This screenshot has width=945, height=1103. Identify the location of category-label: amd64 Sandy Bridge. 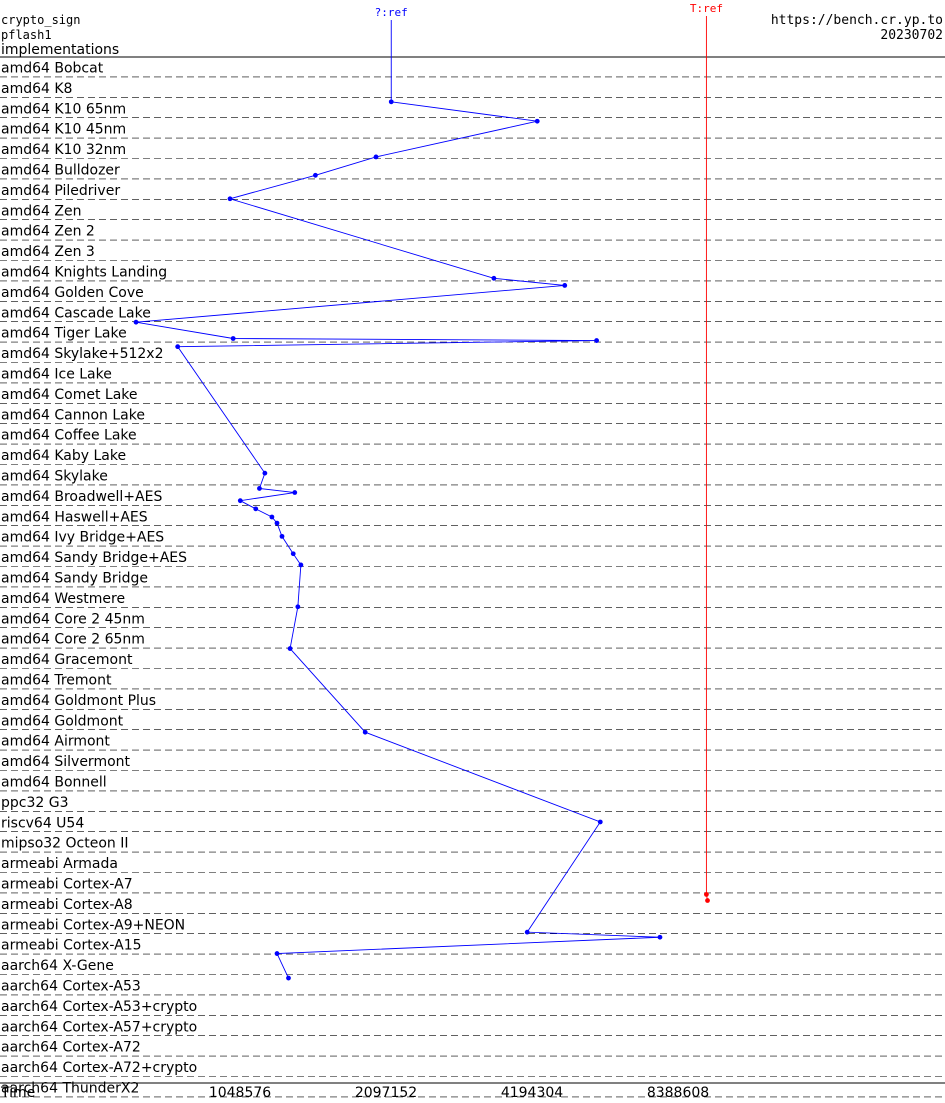
(74, 579).